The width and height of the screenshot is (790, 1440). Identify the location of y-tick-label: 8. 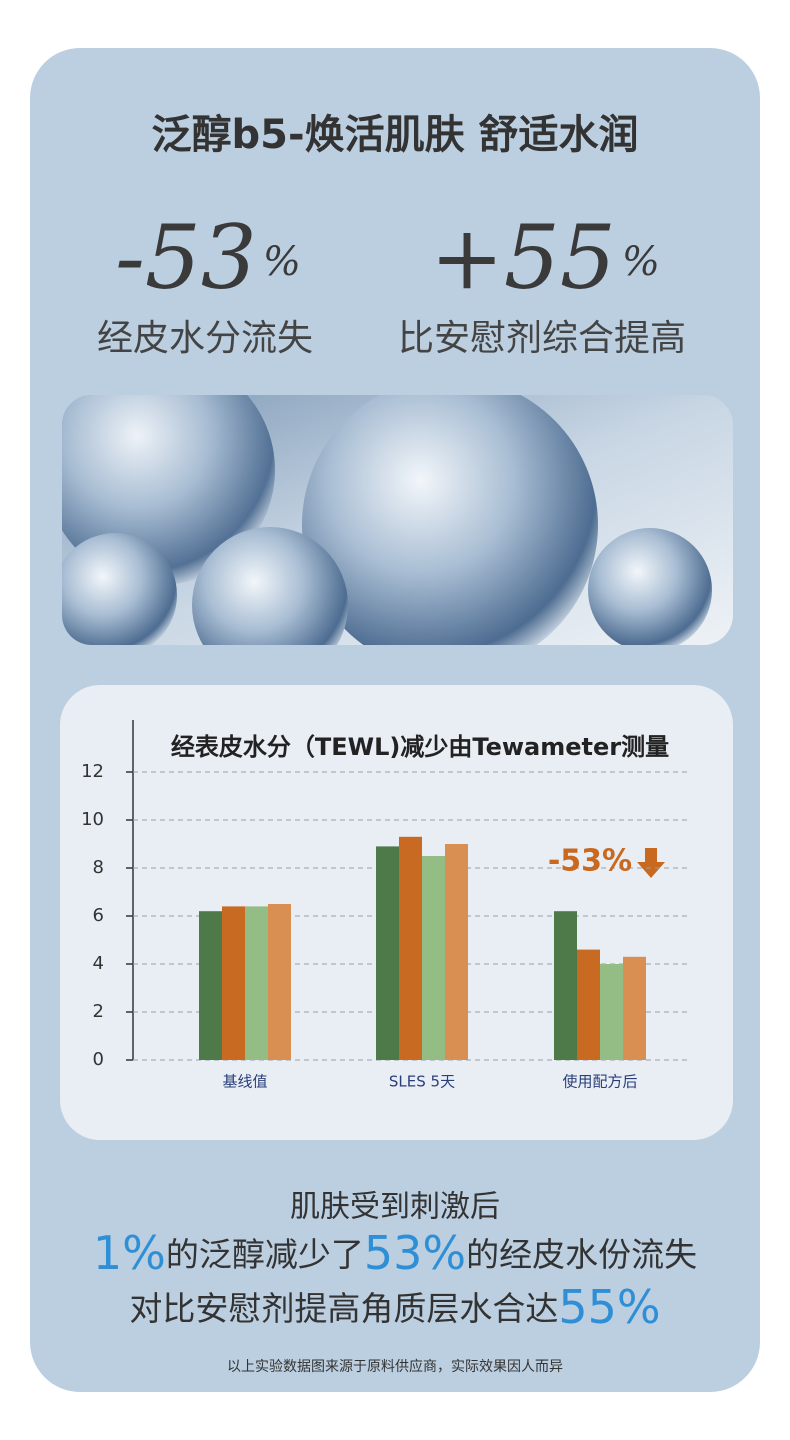
(98, 867).